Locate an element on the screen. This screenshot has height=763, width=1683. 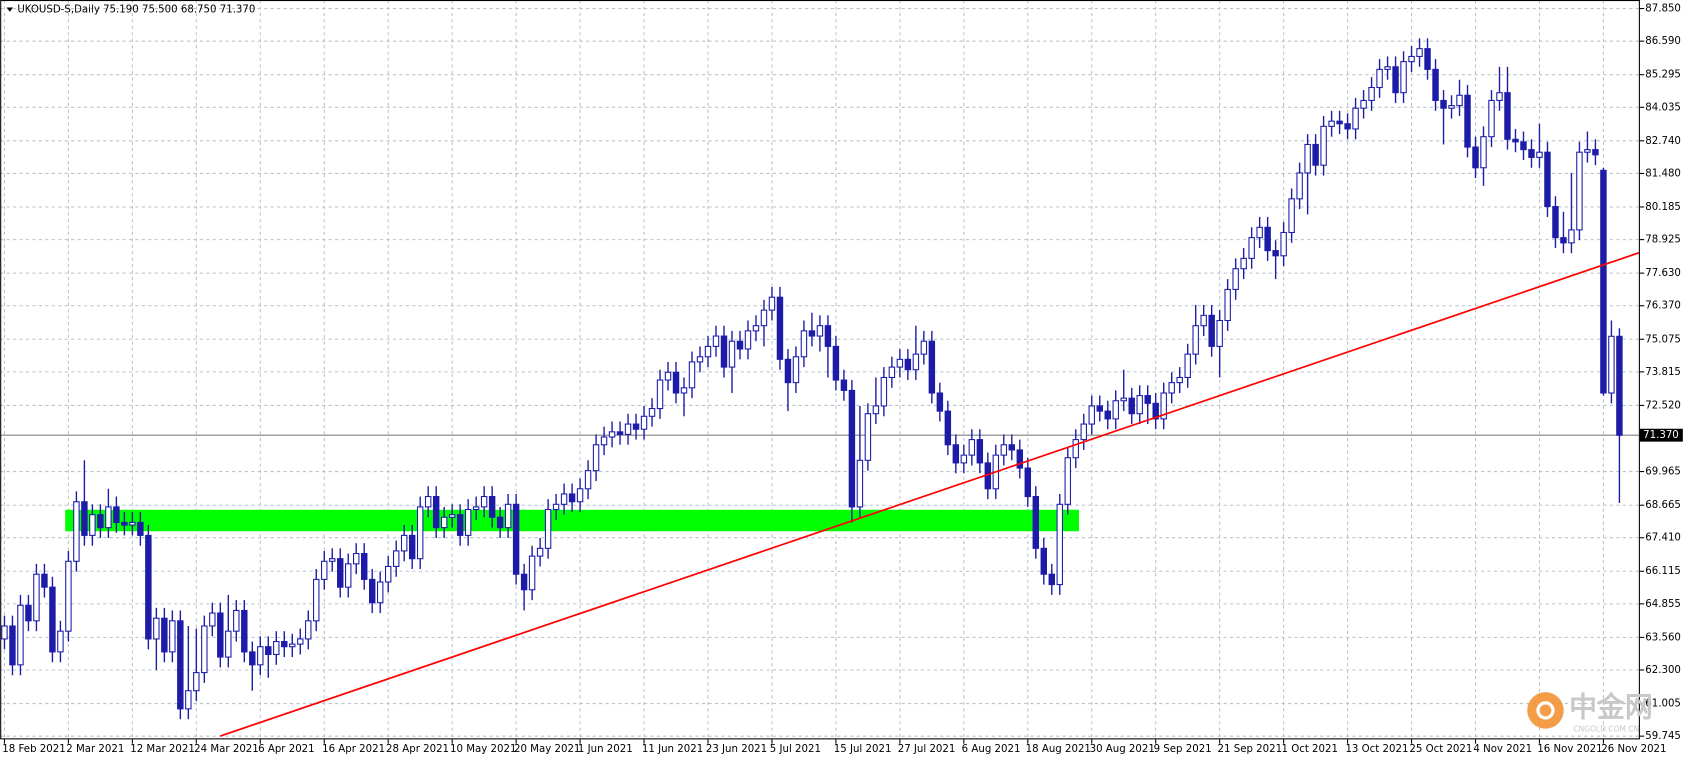
y-tick-label: 87.850 is located at coordinates (1663, 9).